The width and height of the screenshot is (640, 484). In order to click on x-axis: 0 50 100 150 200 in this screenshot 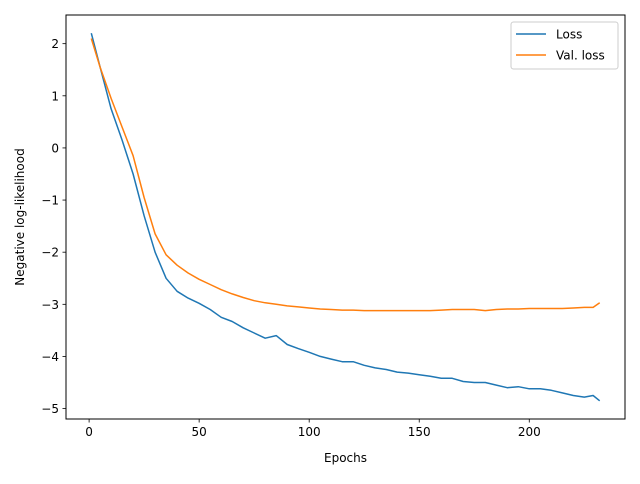, I will do `click(313, 429)`.